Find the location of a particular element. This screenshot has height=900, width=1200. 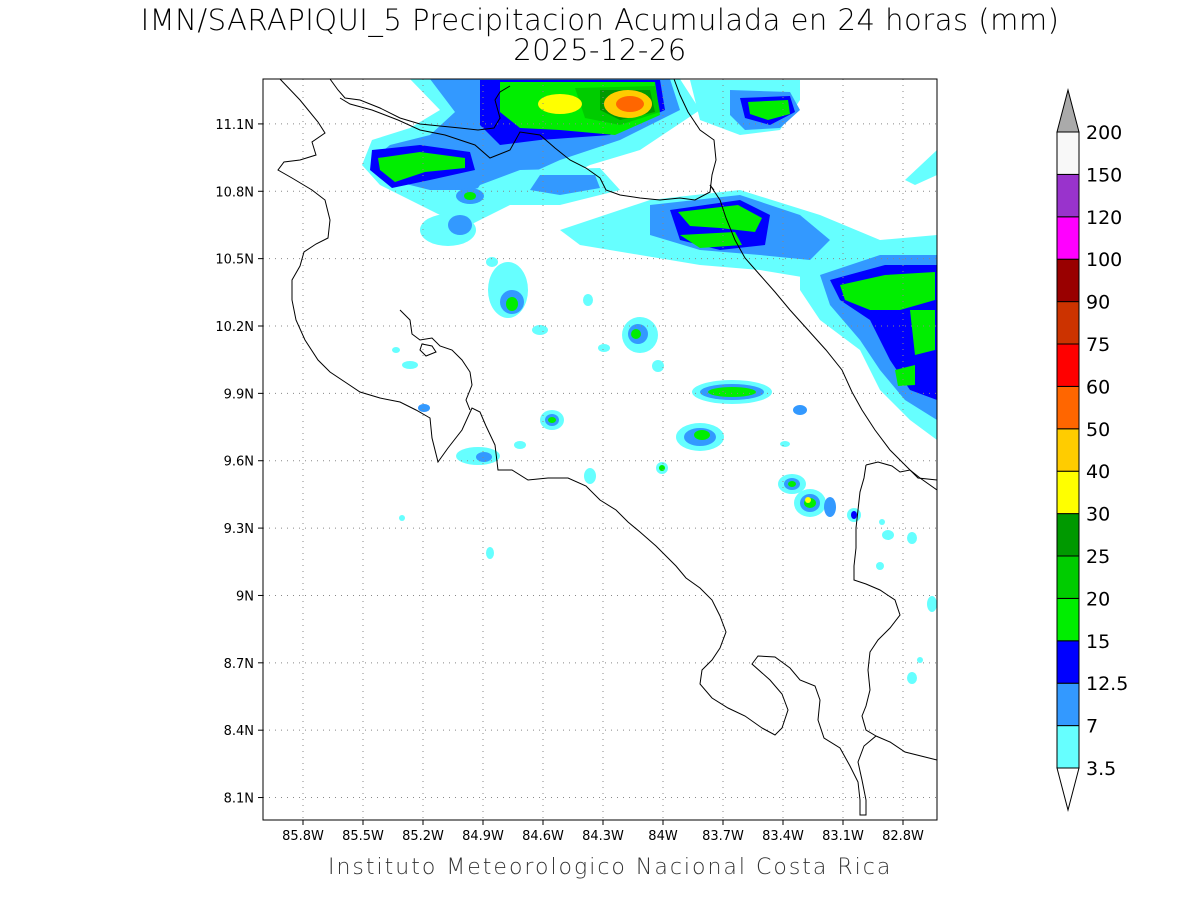

colorbar-label: 40 is located at coordinates (1098, 472).